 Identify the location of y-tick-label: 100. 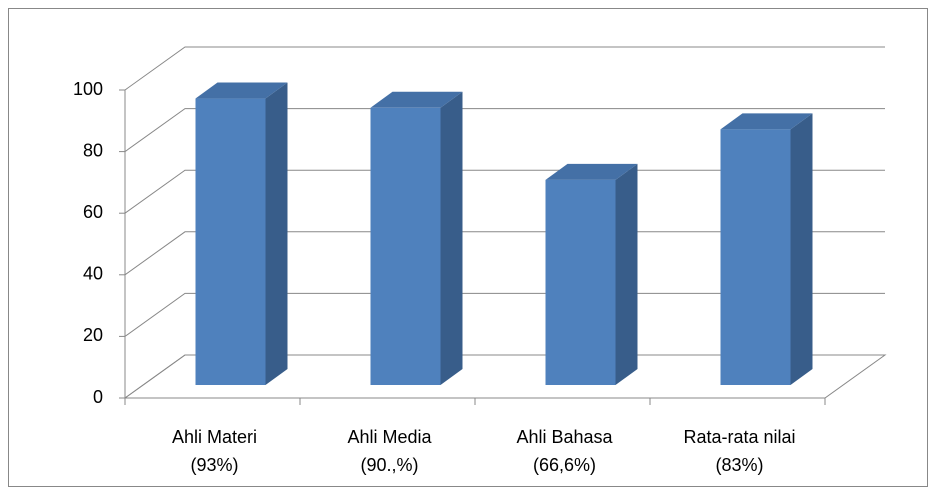
(88, 89).